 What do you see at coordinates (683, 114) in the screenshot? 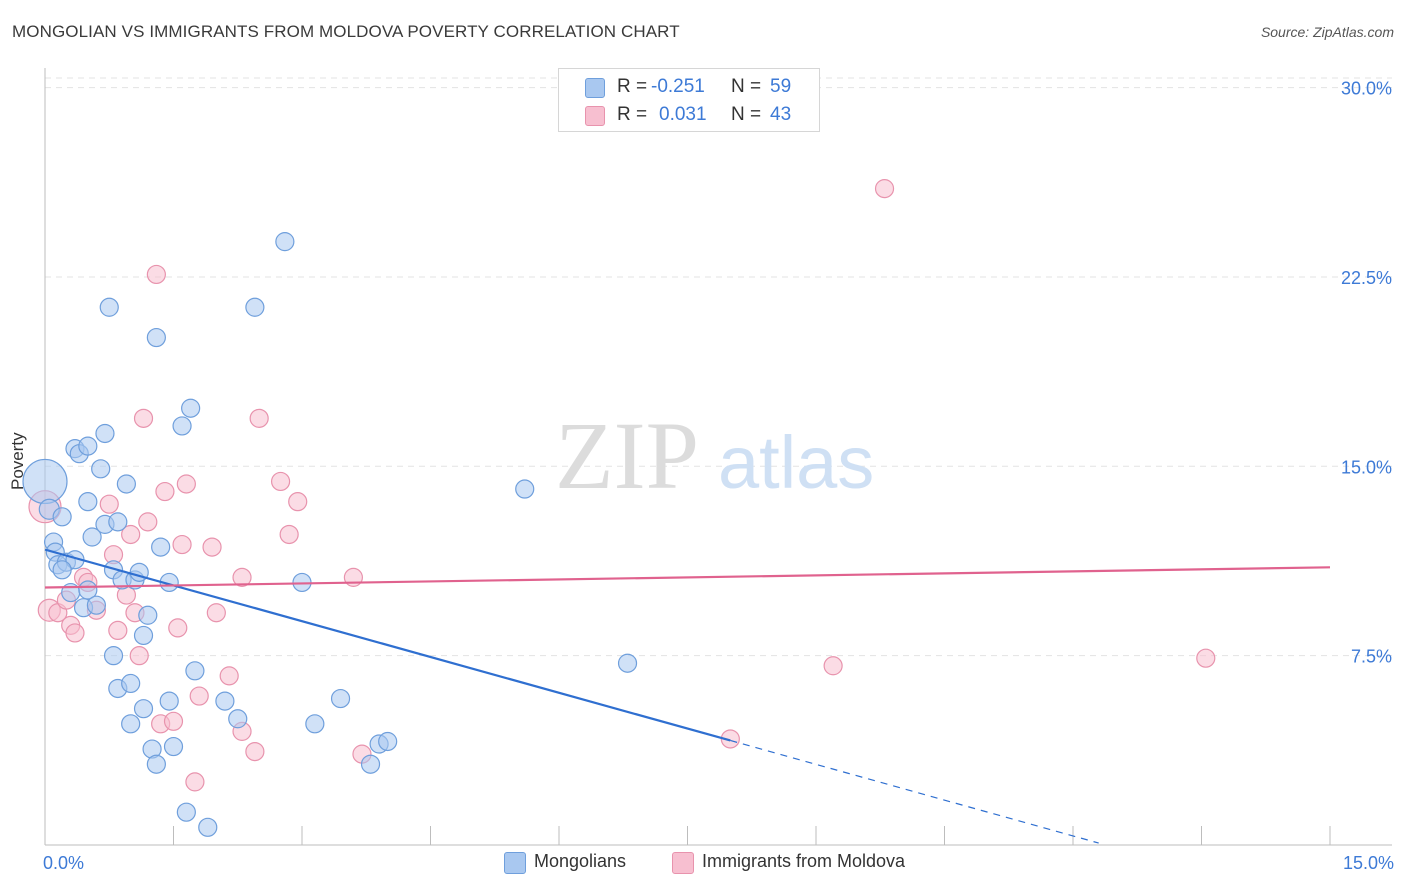
I see `legend-r-value: 0.031` at bounding box center [683, 114].